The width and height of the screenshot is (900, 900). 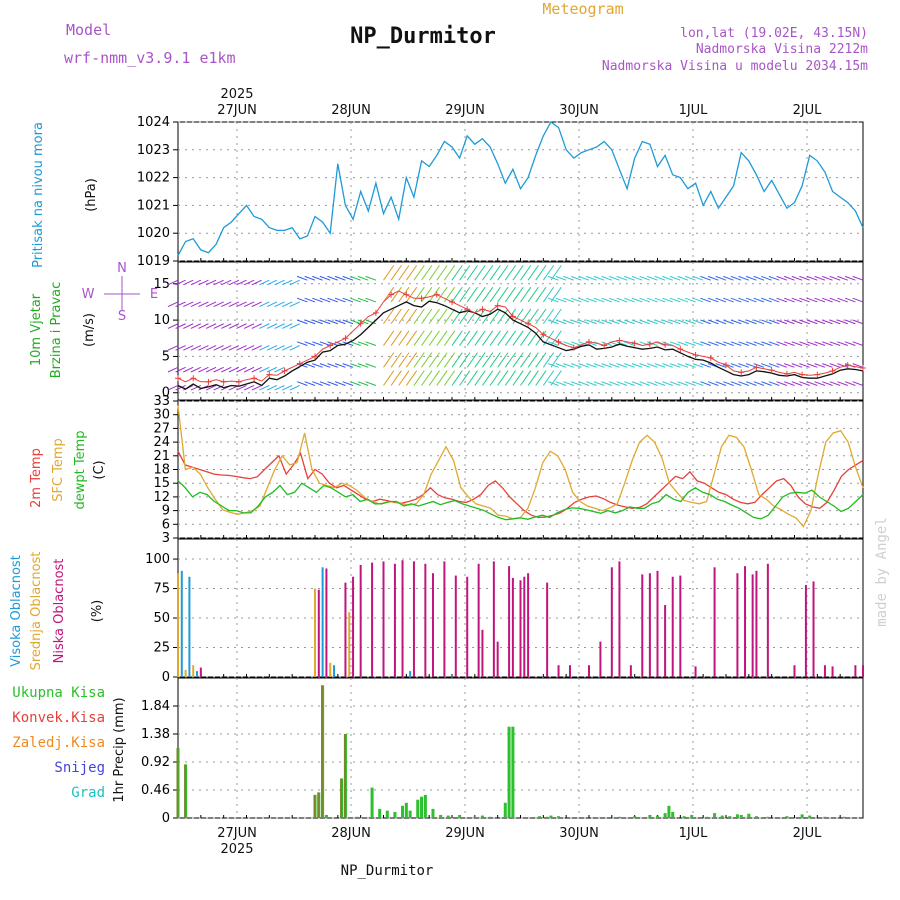 I want to click on panel-frame, so click(x=520, y=331).